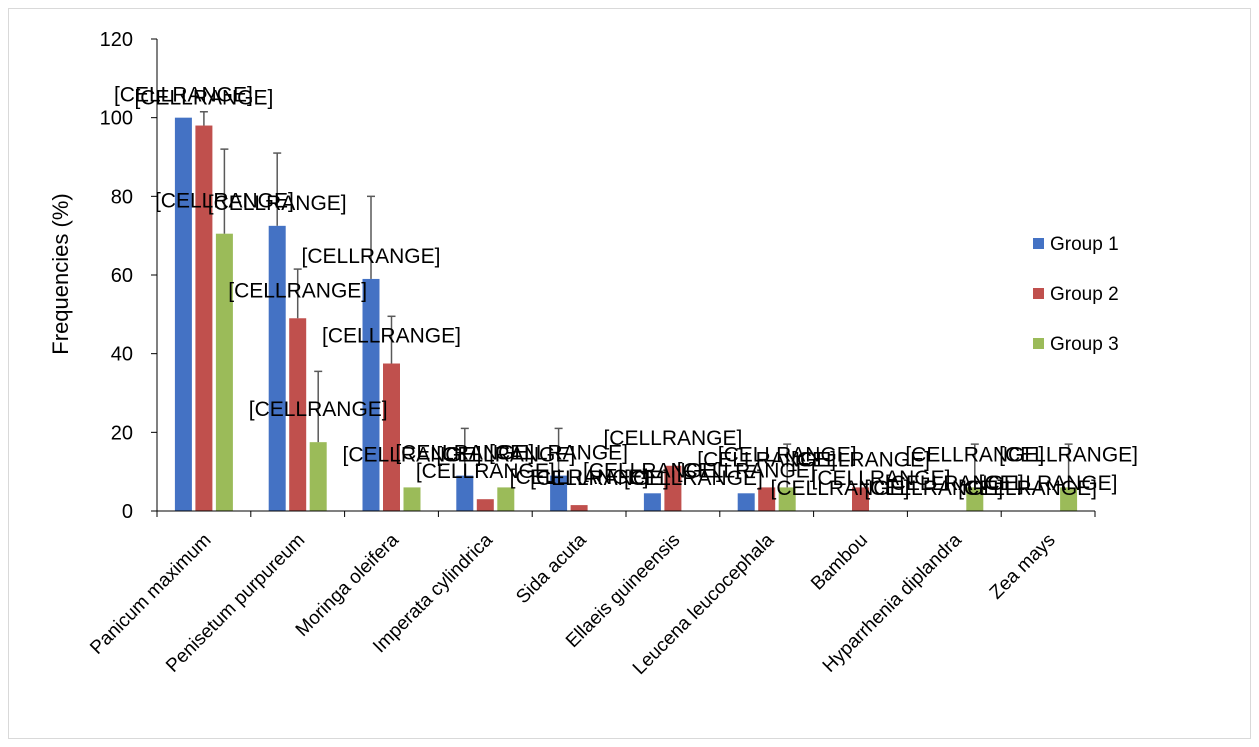 The height and width of the screenshot is (747, 1259). Describe the element at coordinates (551, 568) in the screenshot. I see `x-category-label: Sida acuta` at that location.